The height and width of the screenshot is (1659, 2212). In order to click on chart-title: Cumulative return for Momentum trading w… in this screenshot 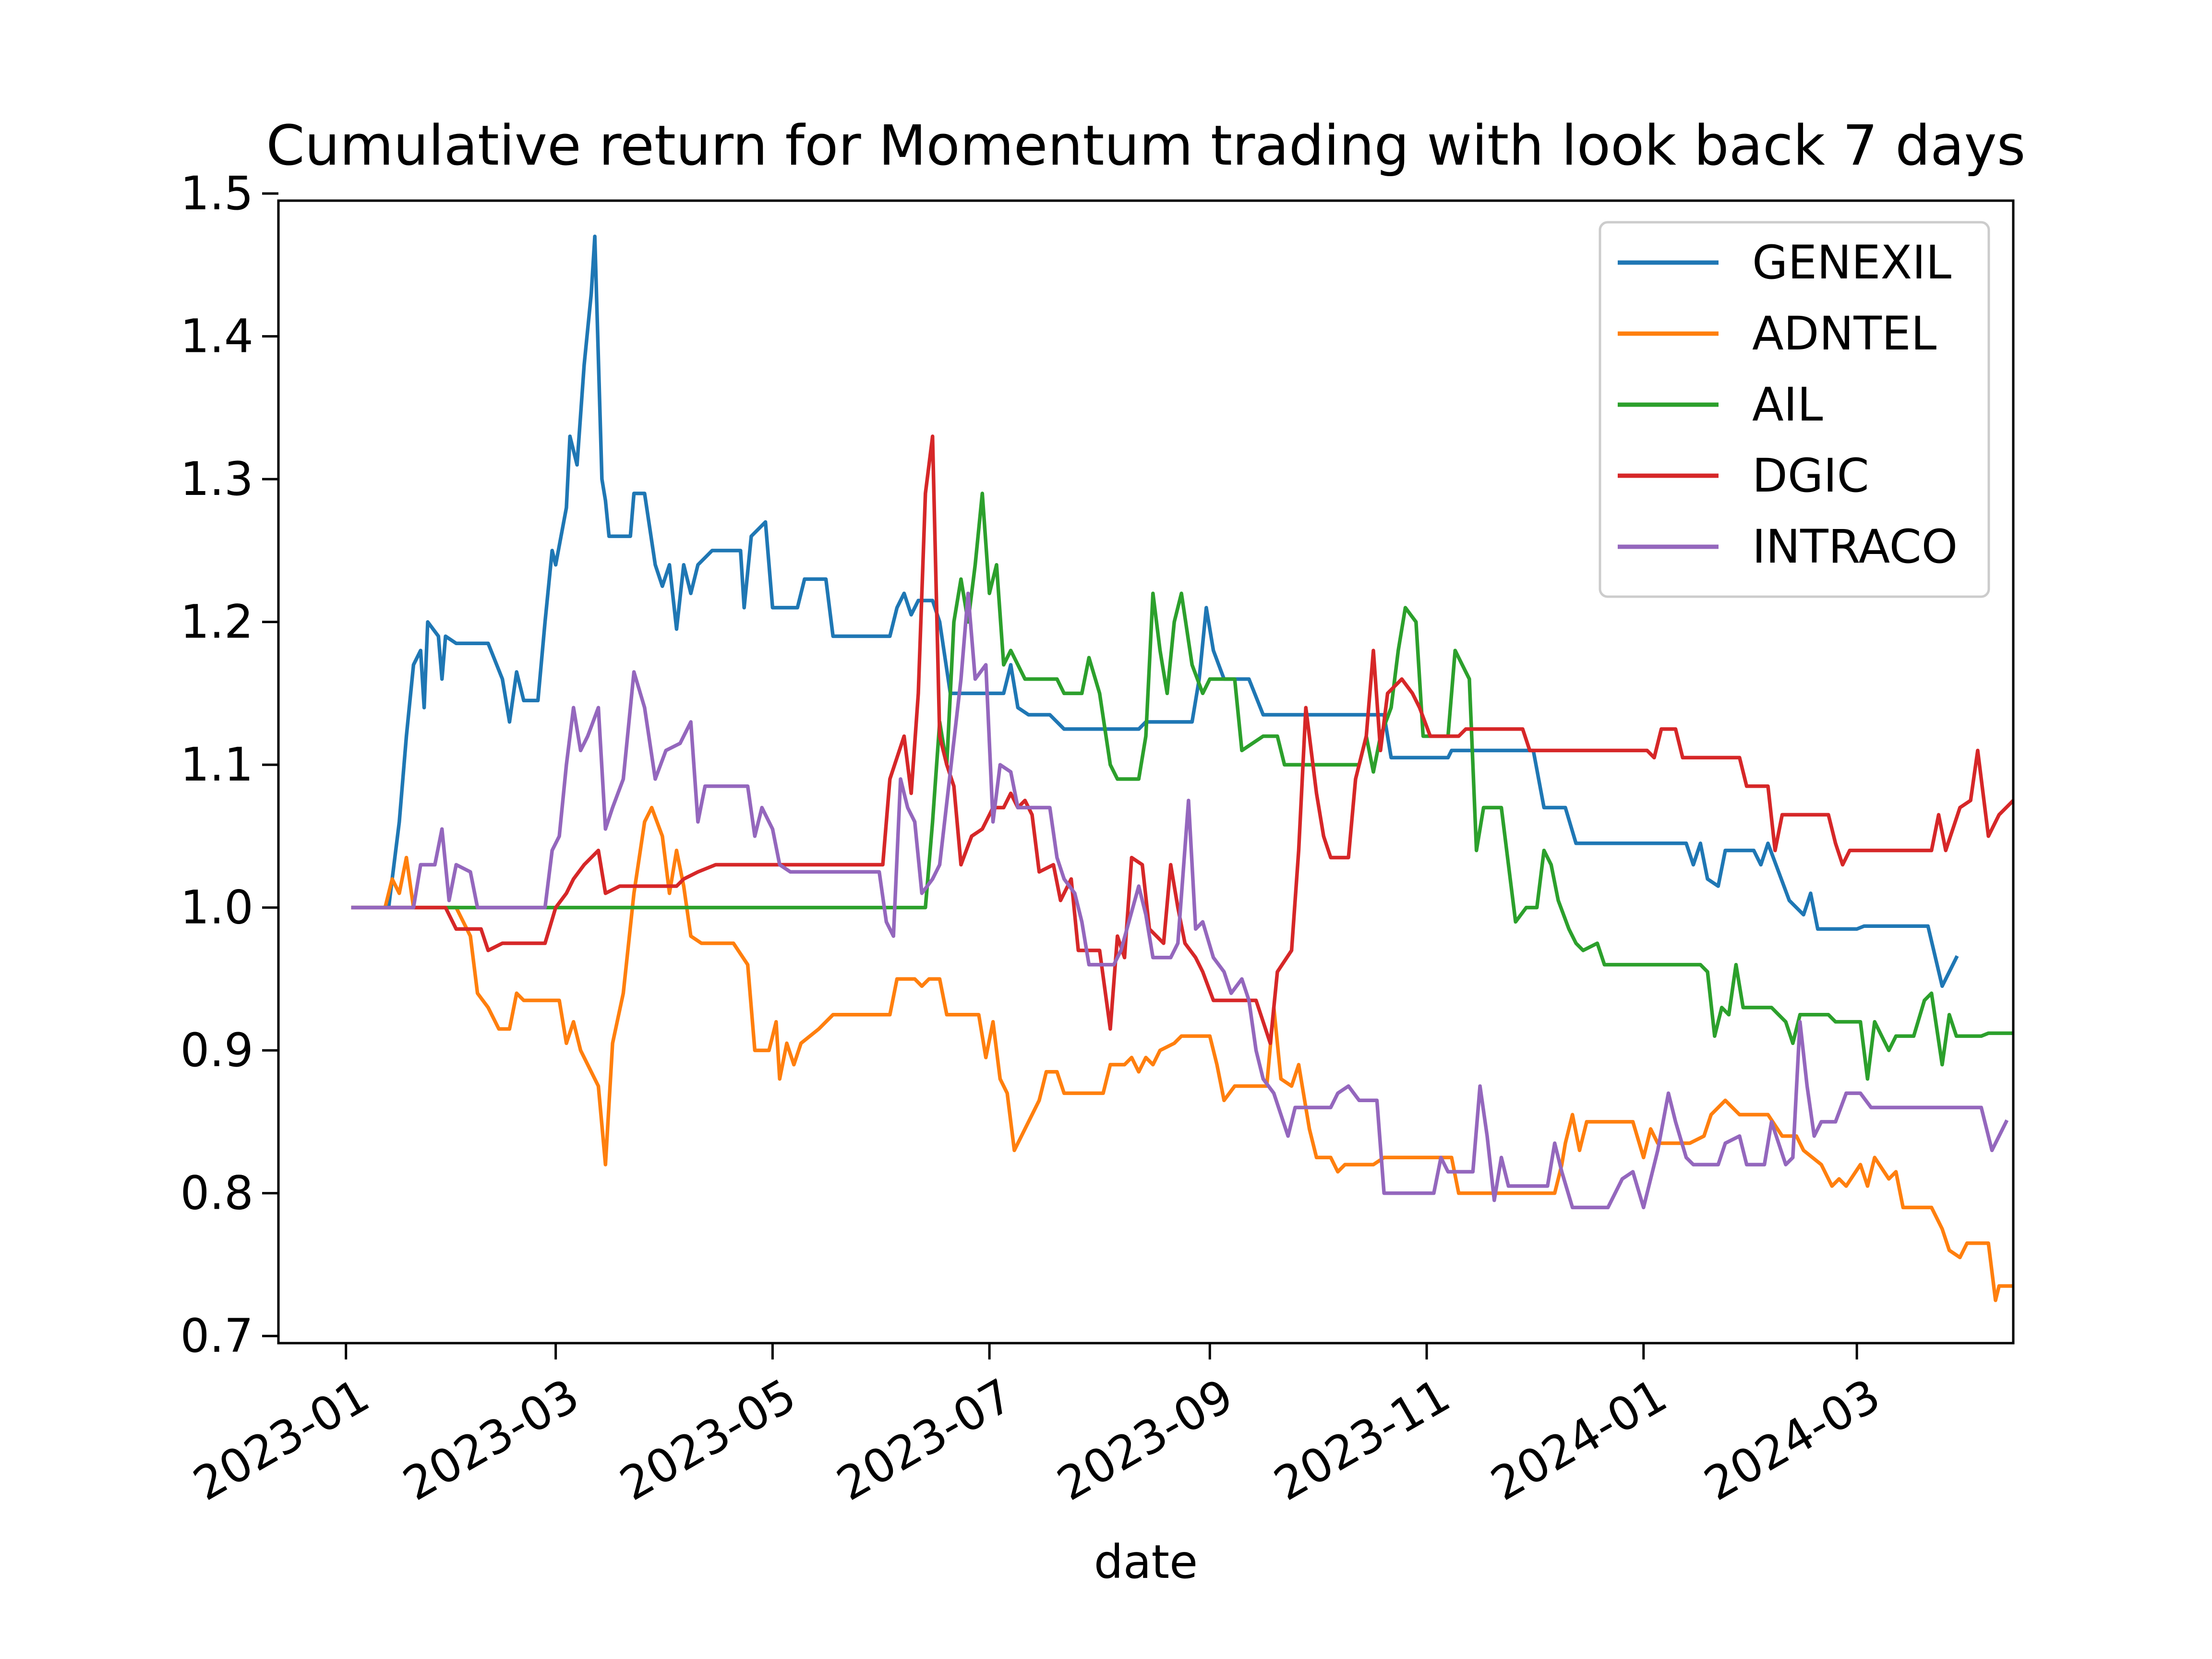, I will do `click(1145, 146)`.